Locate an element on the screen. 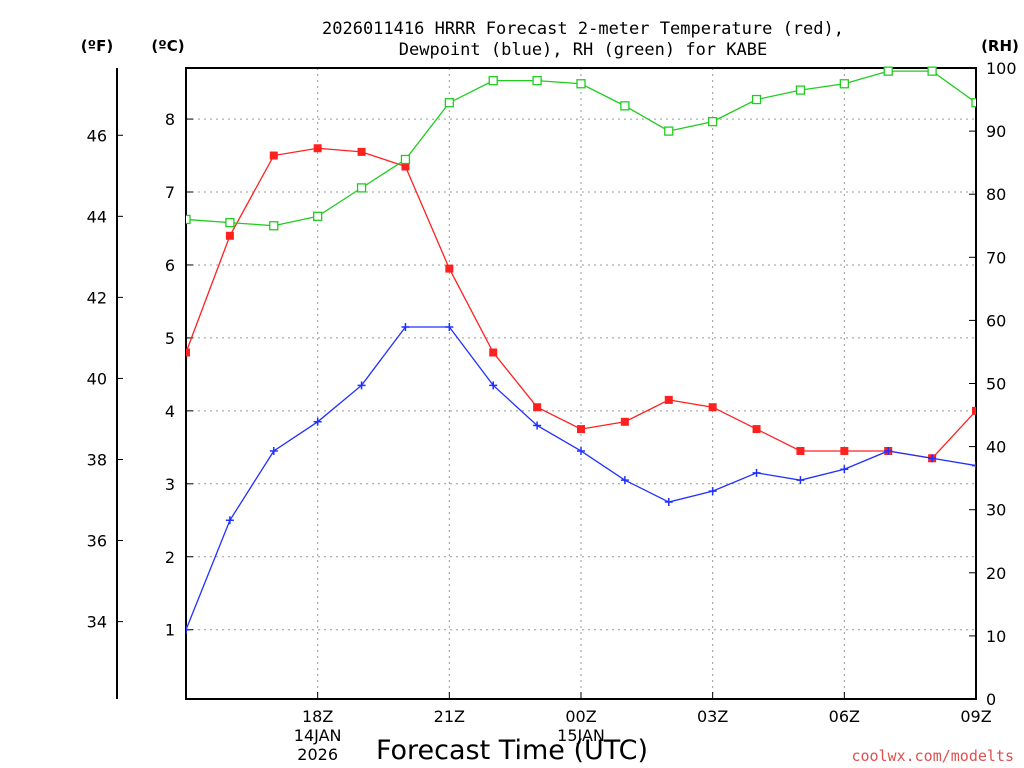  rh-tick-label: 0 is located at coordinates (991, 699).